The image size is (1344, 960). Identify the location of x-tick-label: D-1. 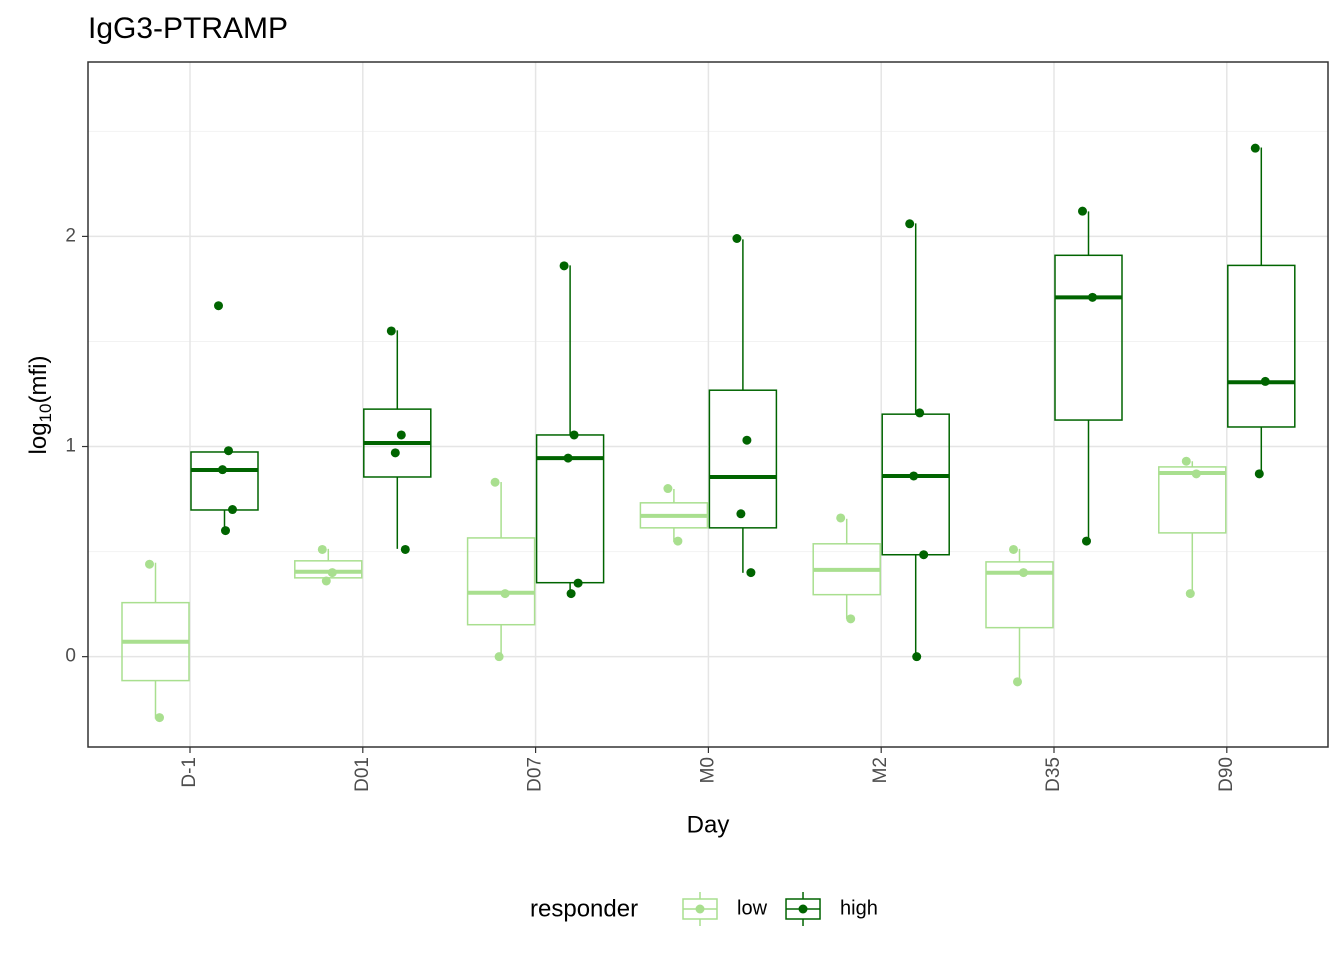
(189, 772).